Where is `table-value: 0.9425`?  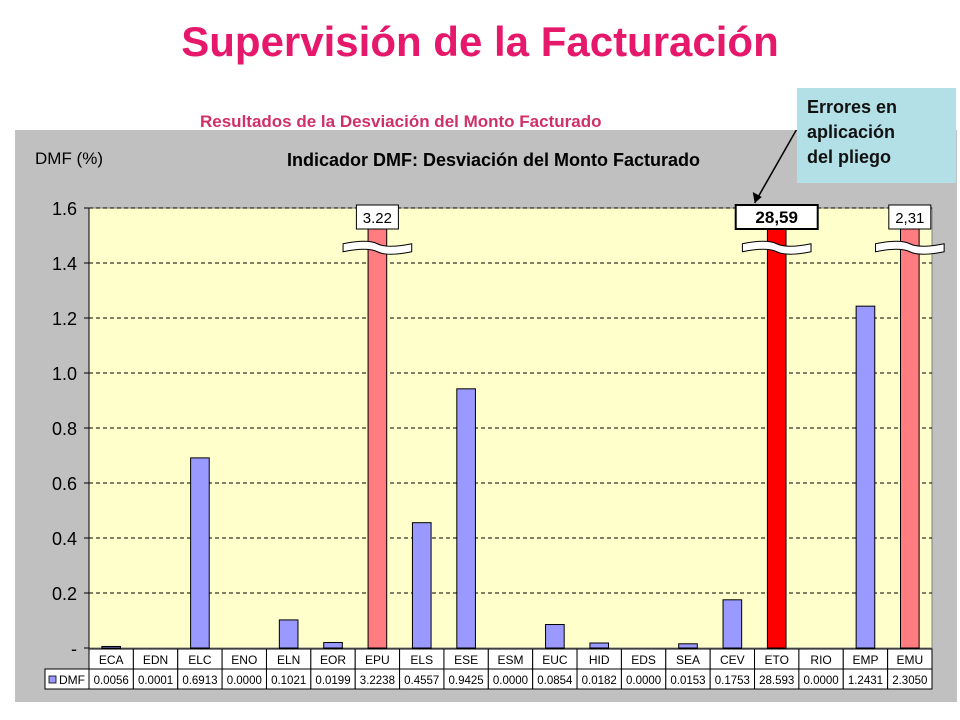 table-value: 0.9425 is located at coordinates (466, 681).